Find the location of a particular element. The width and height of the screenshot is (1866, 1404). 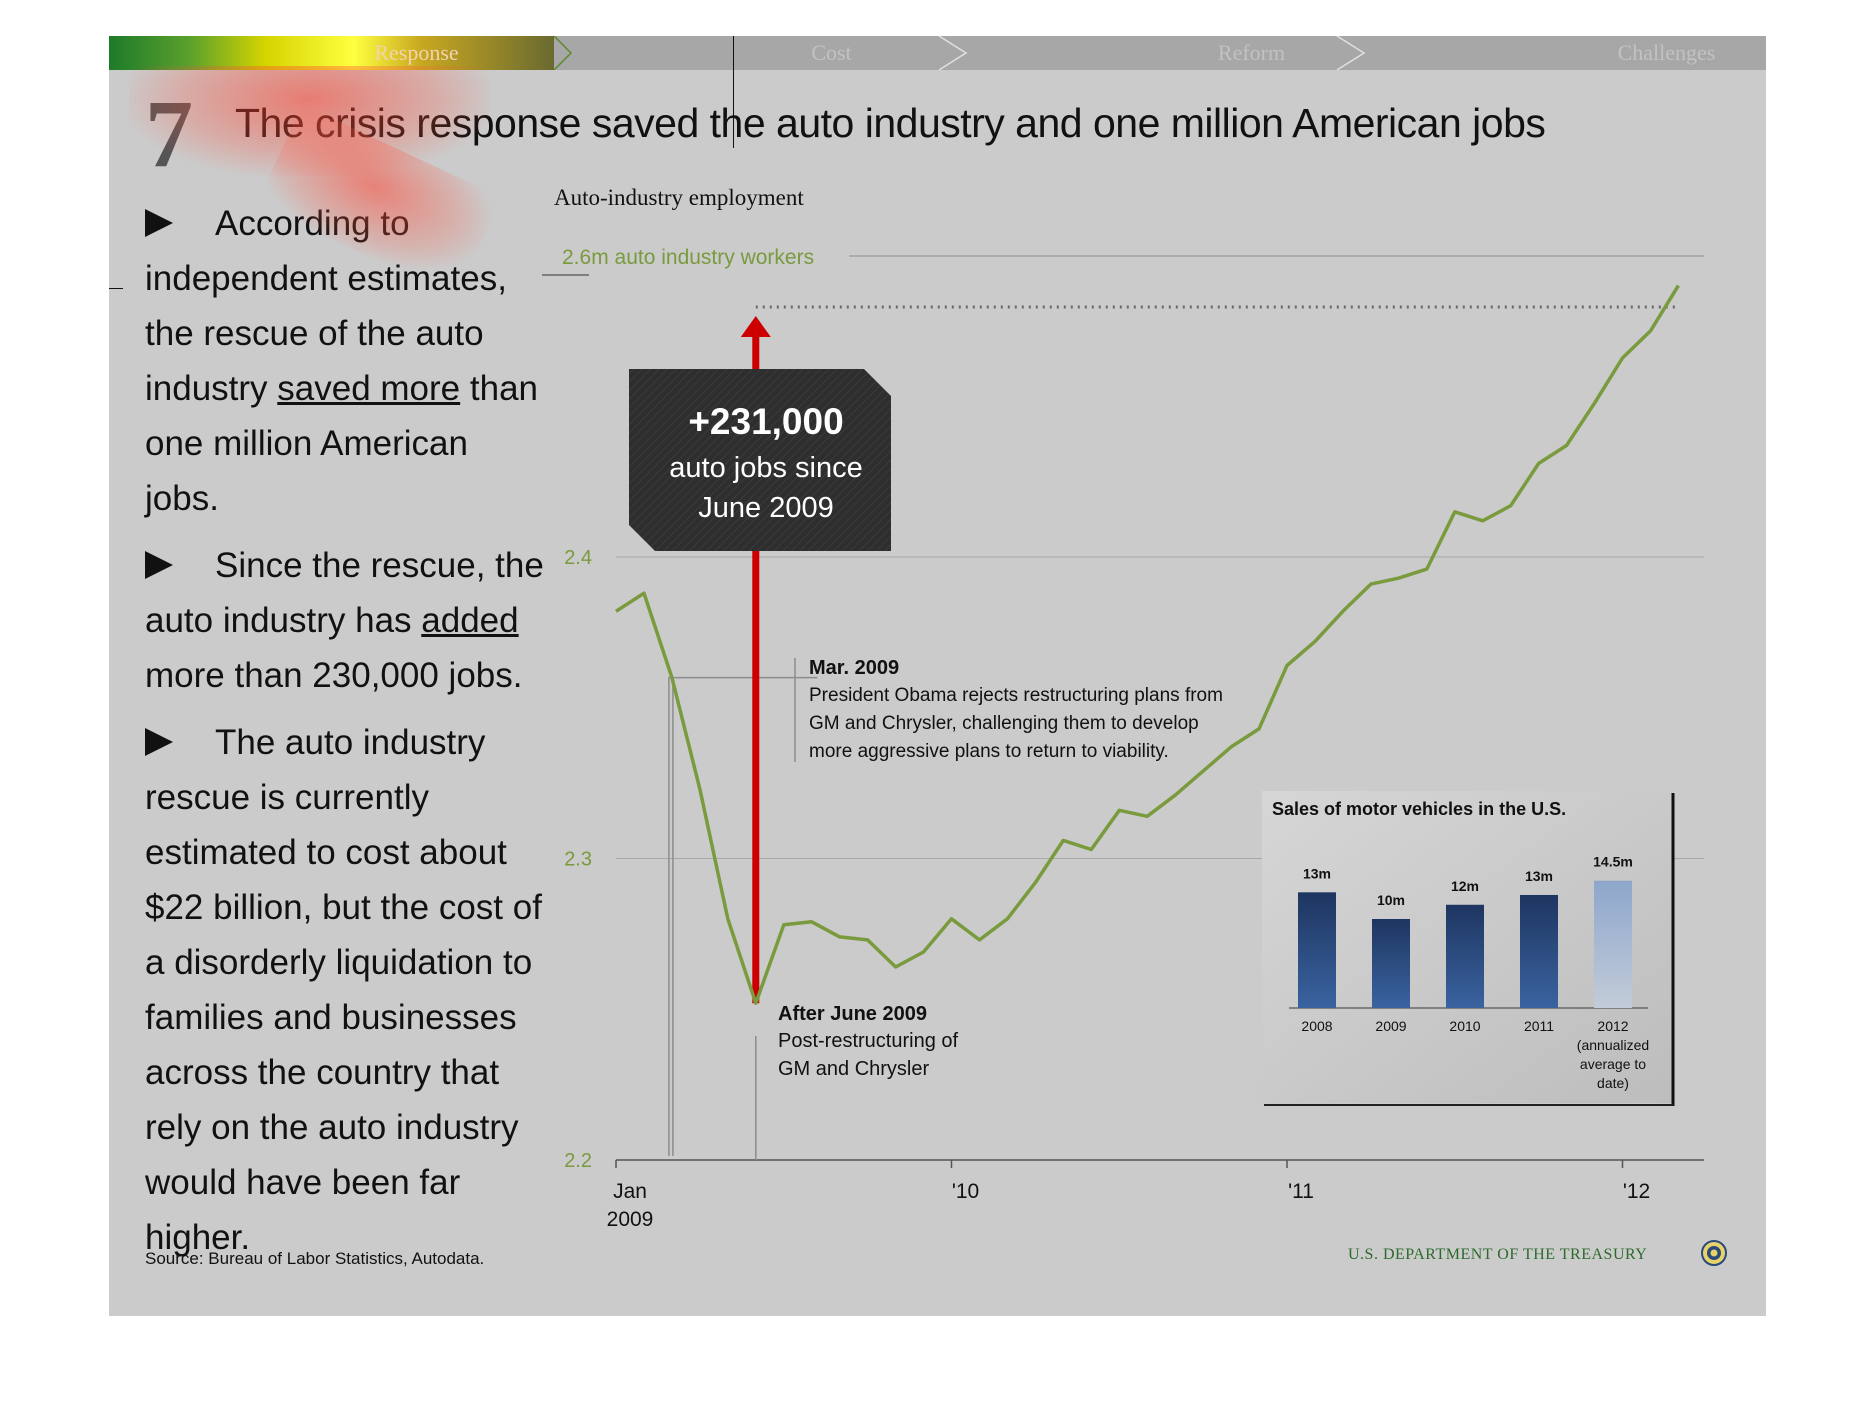

inset-title: Sales of motor vehicles in the U.S. is located at coordinates (1419, 809).